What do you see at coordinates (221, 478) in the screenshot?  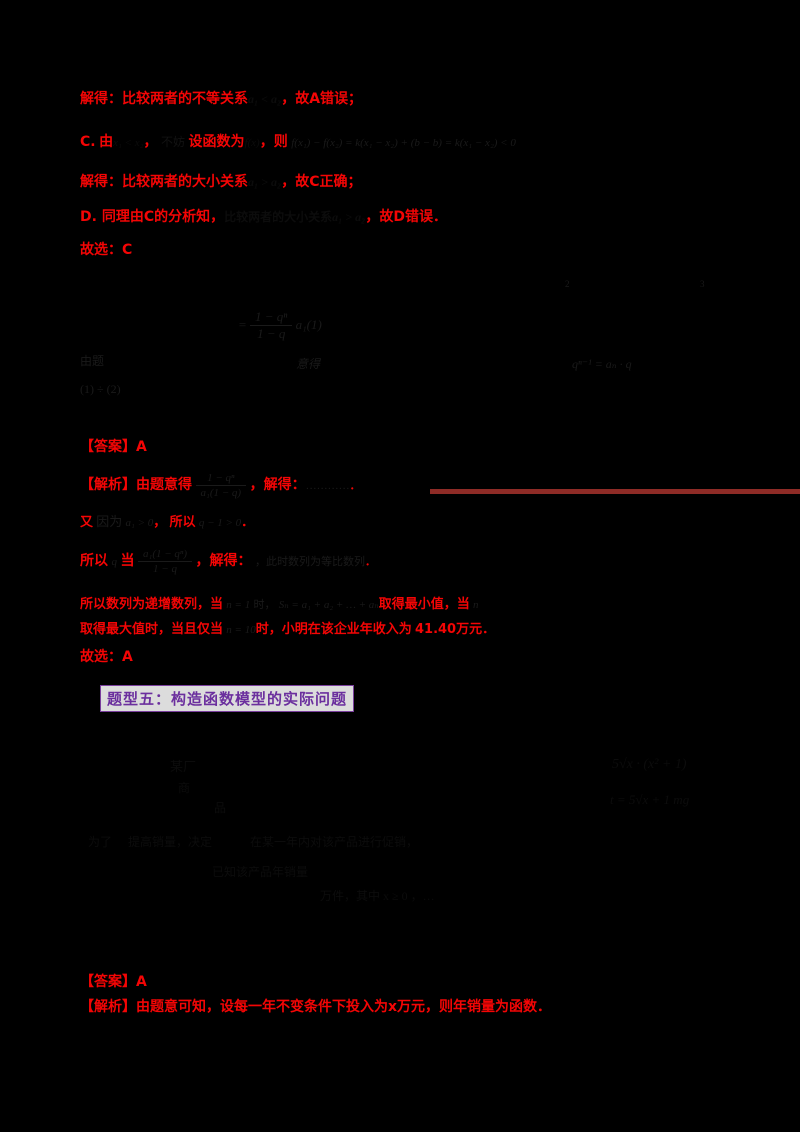 I see `block-c-line1-numerator: 1 − qⁿ` at bounding box center [221, 478].